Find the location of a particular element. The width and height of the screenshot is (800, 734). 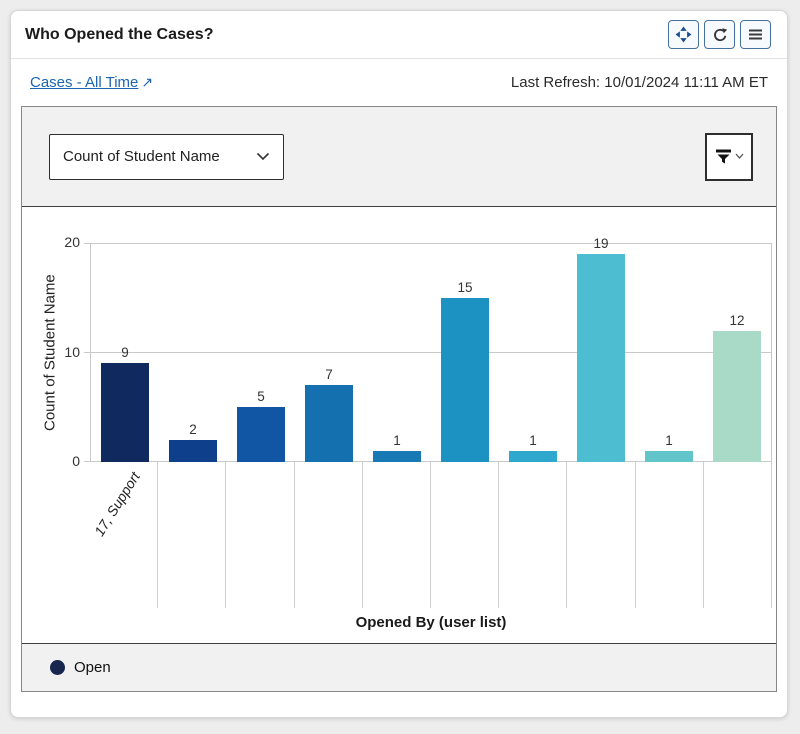

move-icon is located at coordinates (683, 34).